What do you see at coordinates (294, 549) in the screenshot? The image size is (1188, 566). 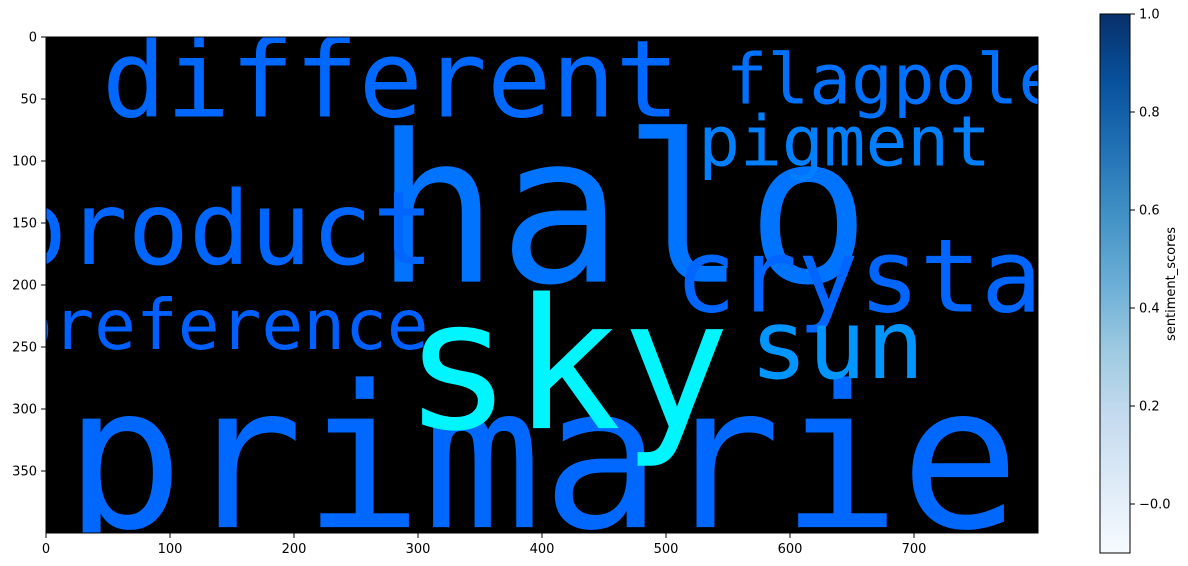 I see `x-tick-label: 200` at bounding box center [294, 549].